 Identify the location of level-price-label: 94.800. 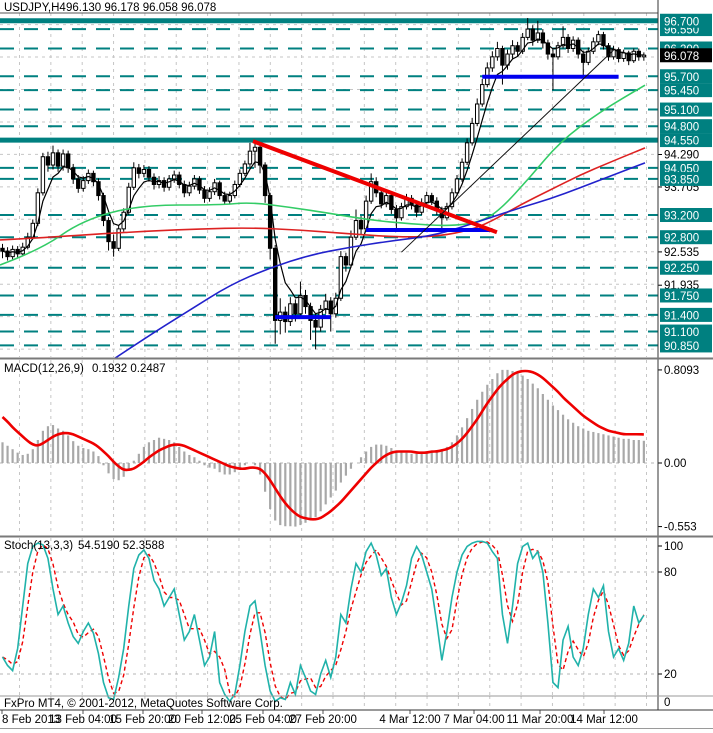
(681, 128).